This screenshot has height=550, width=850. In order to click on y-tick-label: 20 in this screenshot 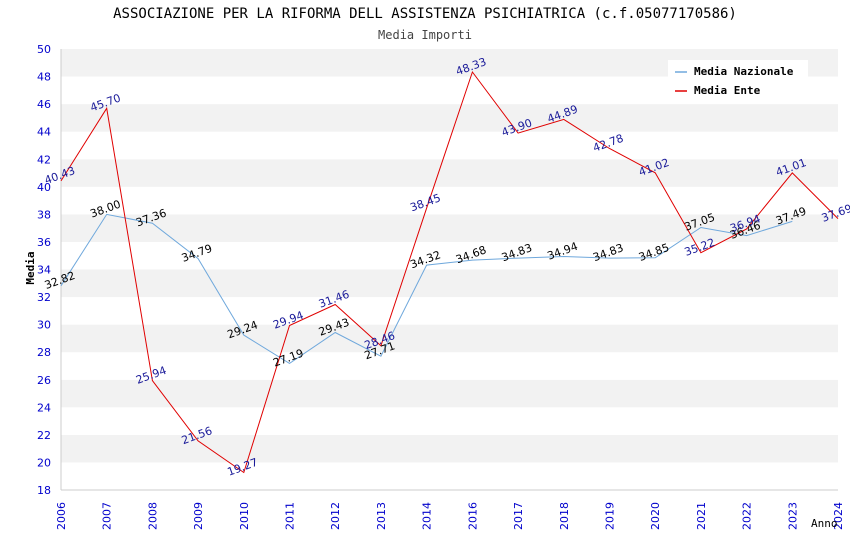, I will do `click(44, 462)`.